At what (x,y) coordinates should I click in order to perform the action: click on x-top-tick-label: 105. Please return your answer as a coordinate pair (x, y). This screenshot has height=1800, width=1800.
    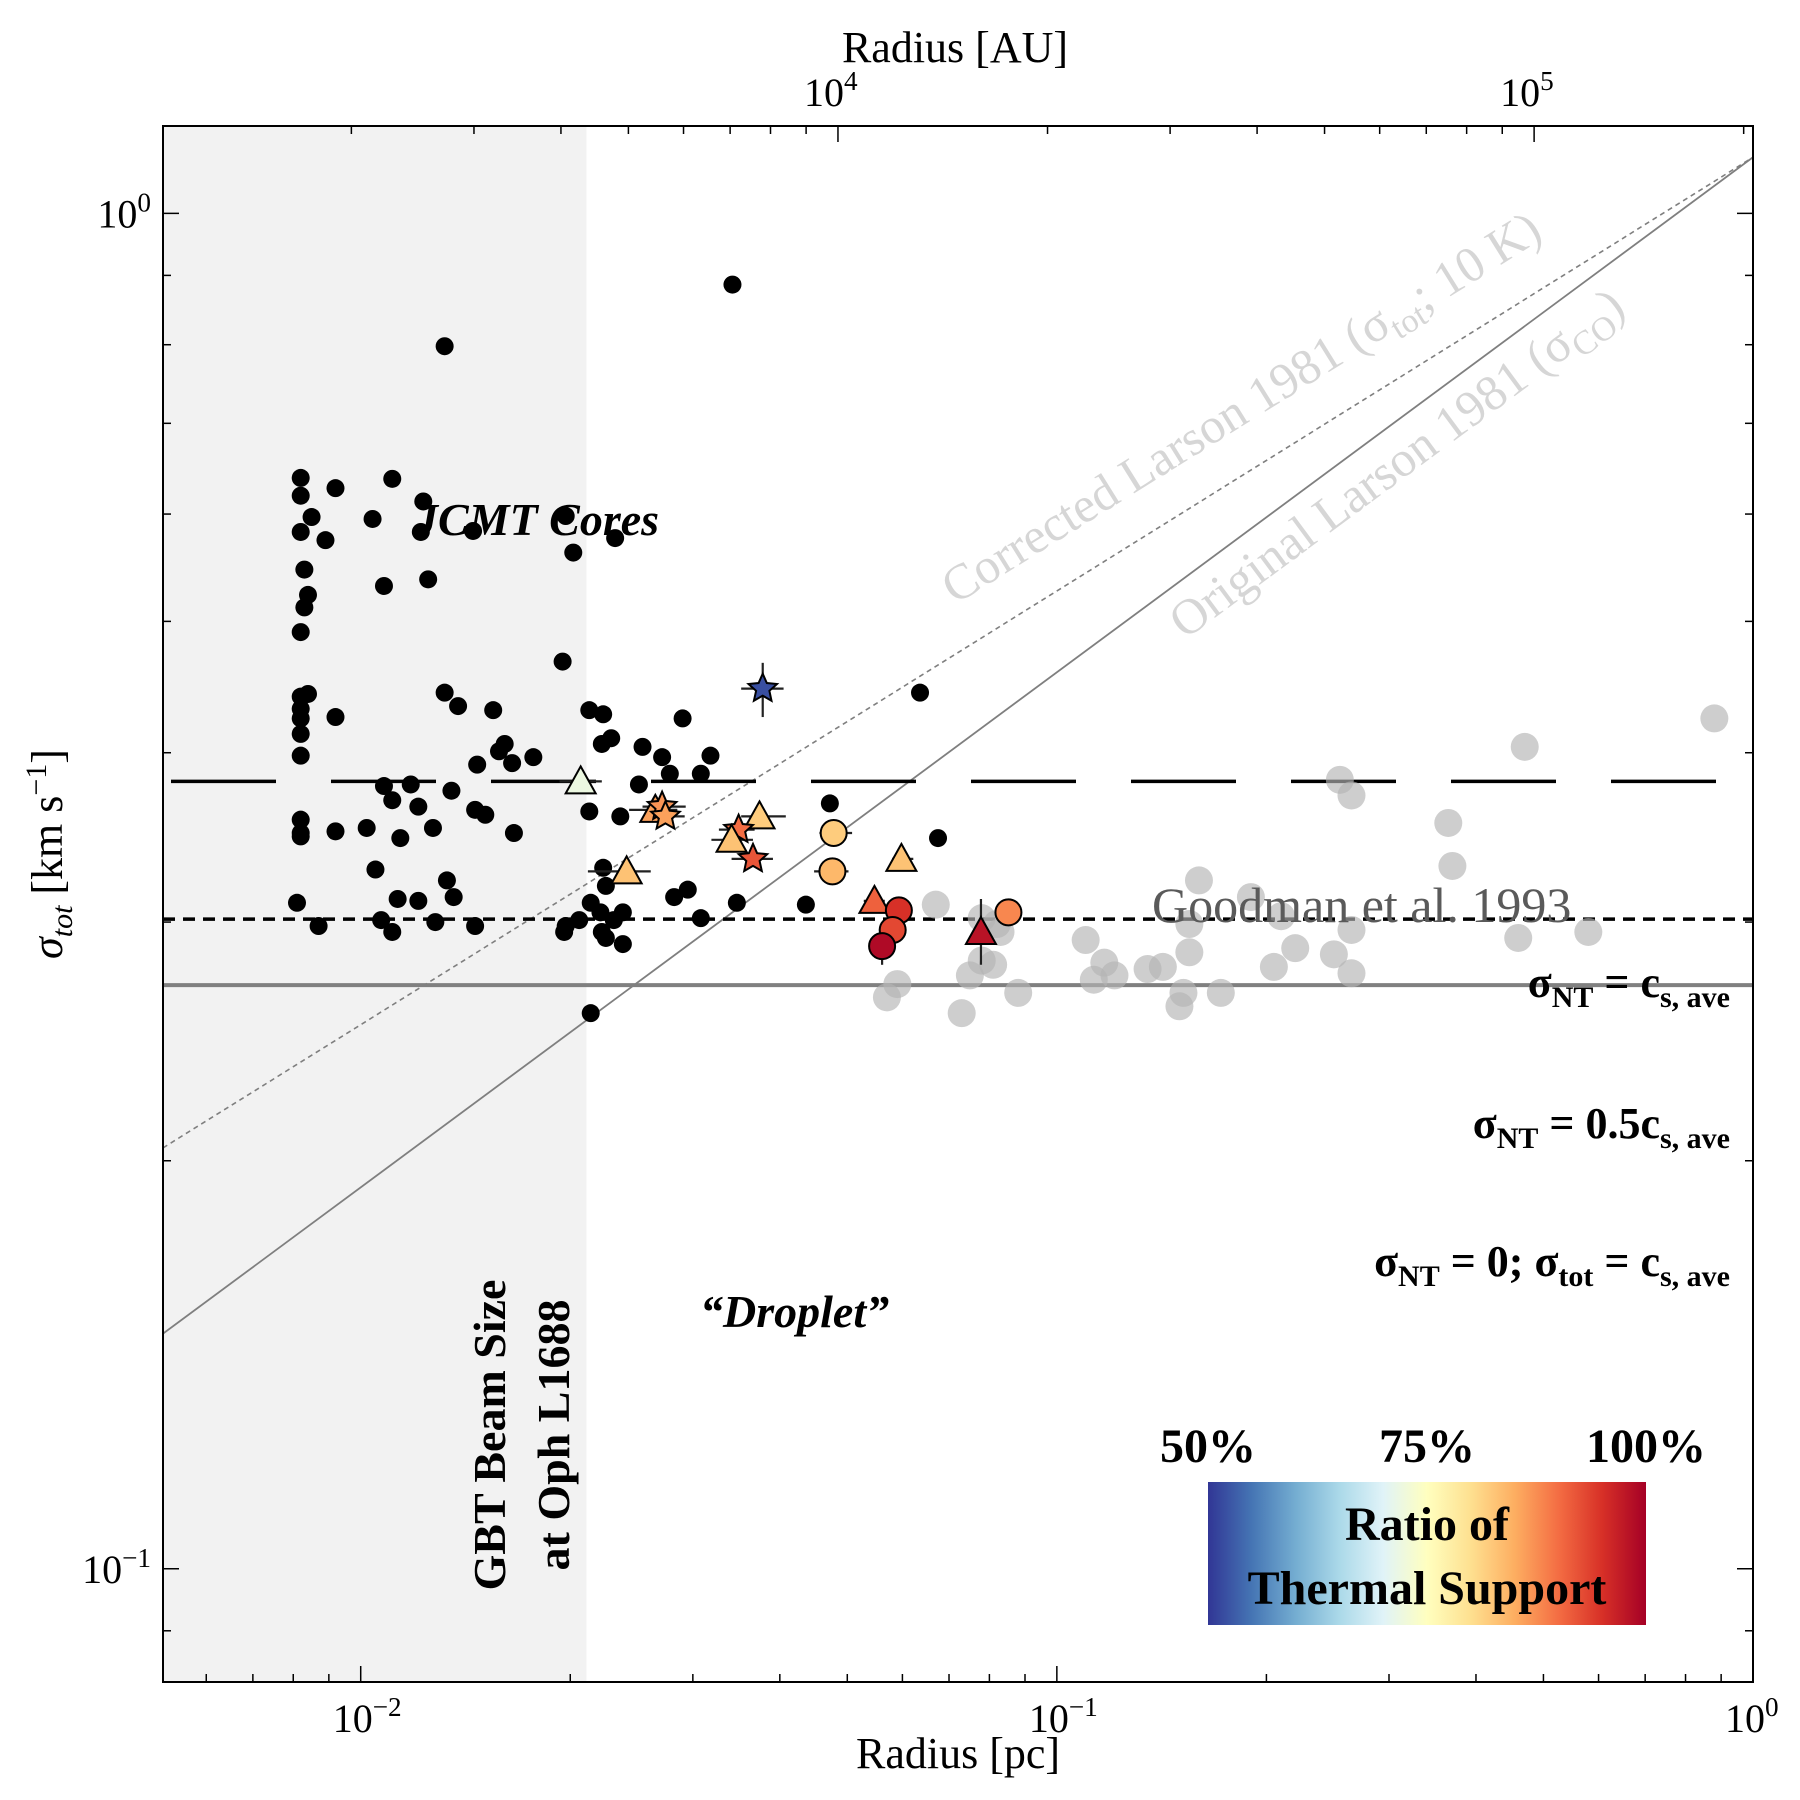
    Looking at the image, I should click on (1527, 90).